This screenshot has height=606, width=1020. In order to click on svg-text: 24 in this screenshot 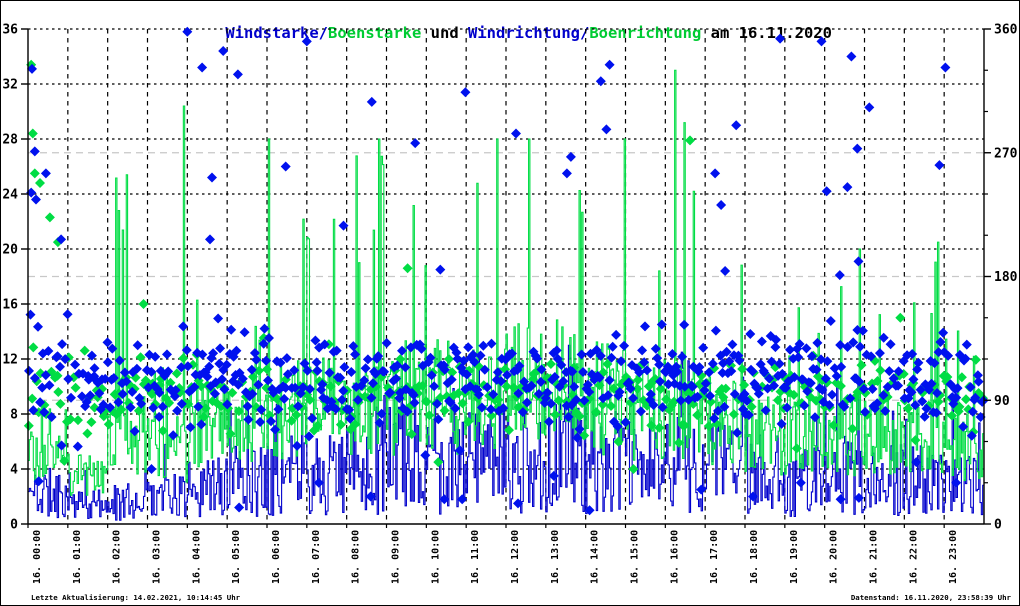, I will do `click(10, 195)`.